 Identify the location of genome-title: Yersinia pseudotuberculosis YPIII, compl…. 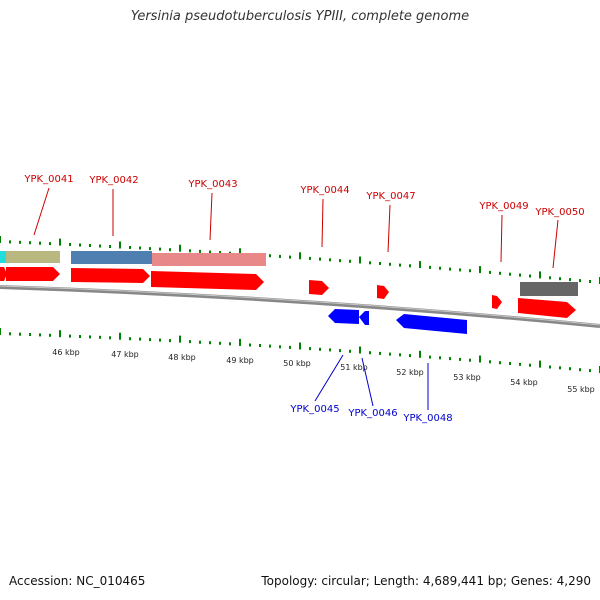
(300, 16).